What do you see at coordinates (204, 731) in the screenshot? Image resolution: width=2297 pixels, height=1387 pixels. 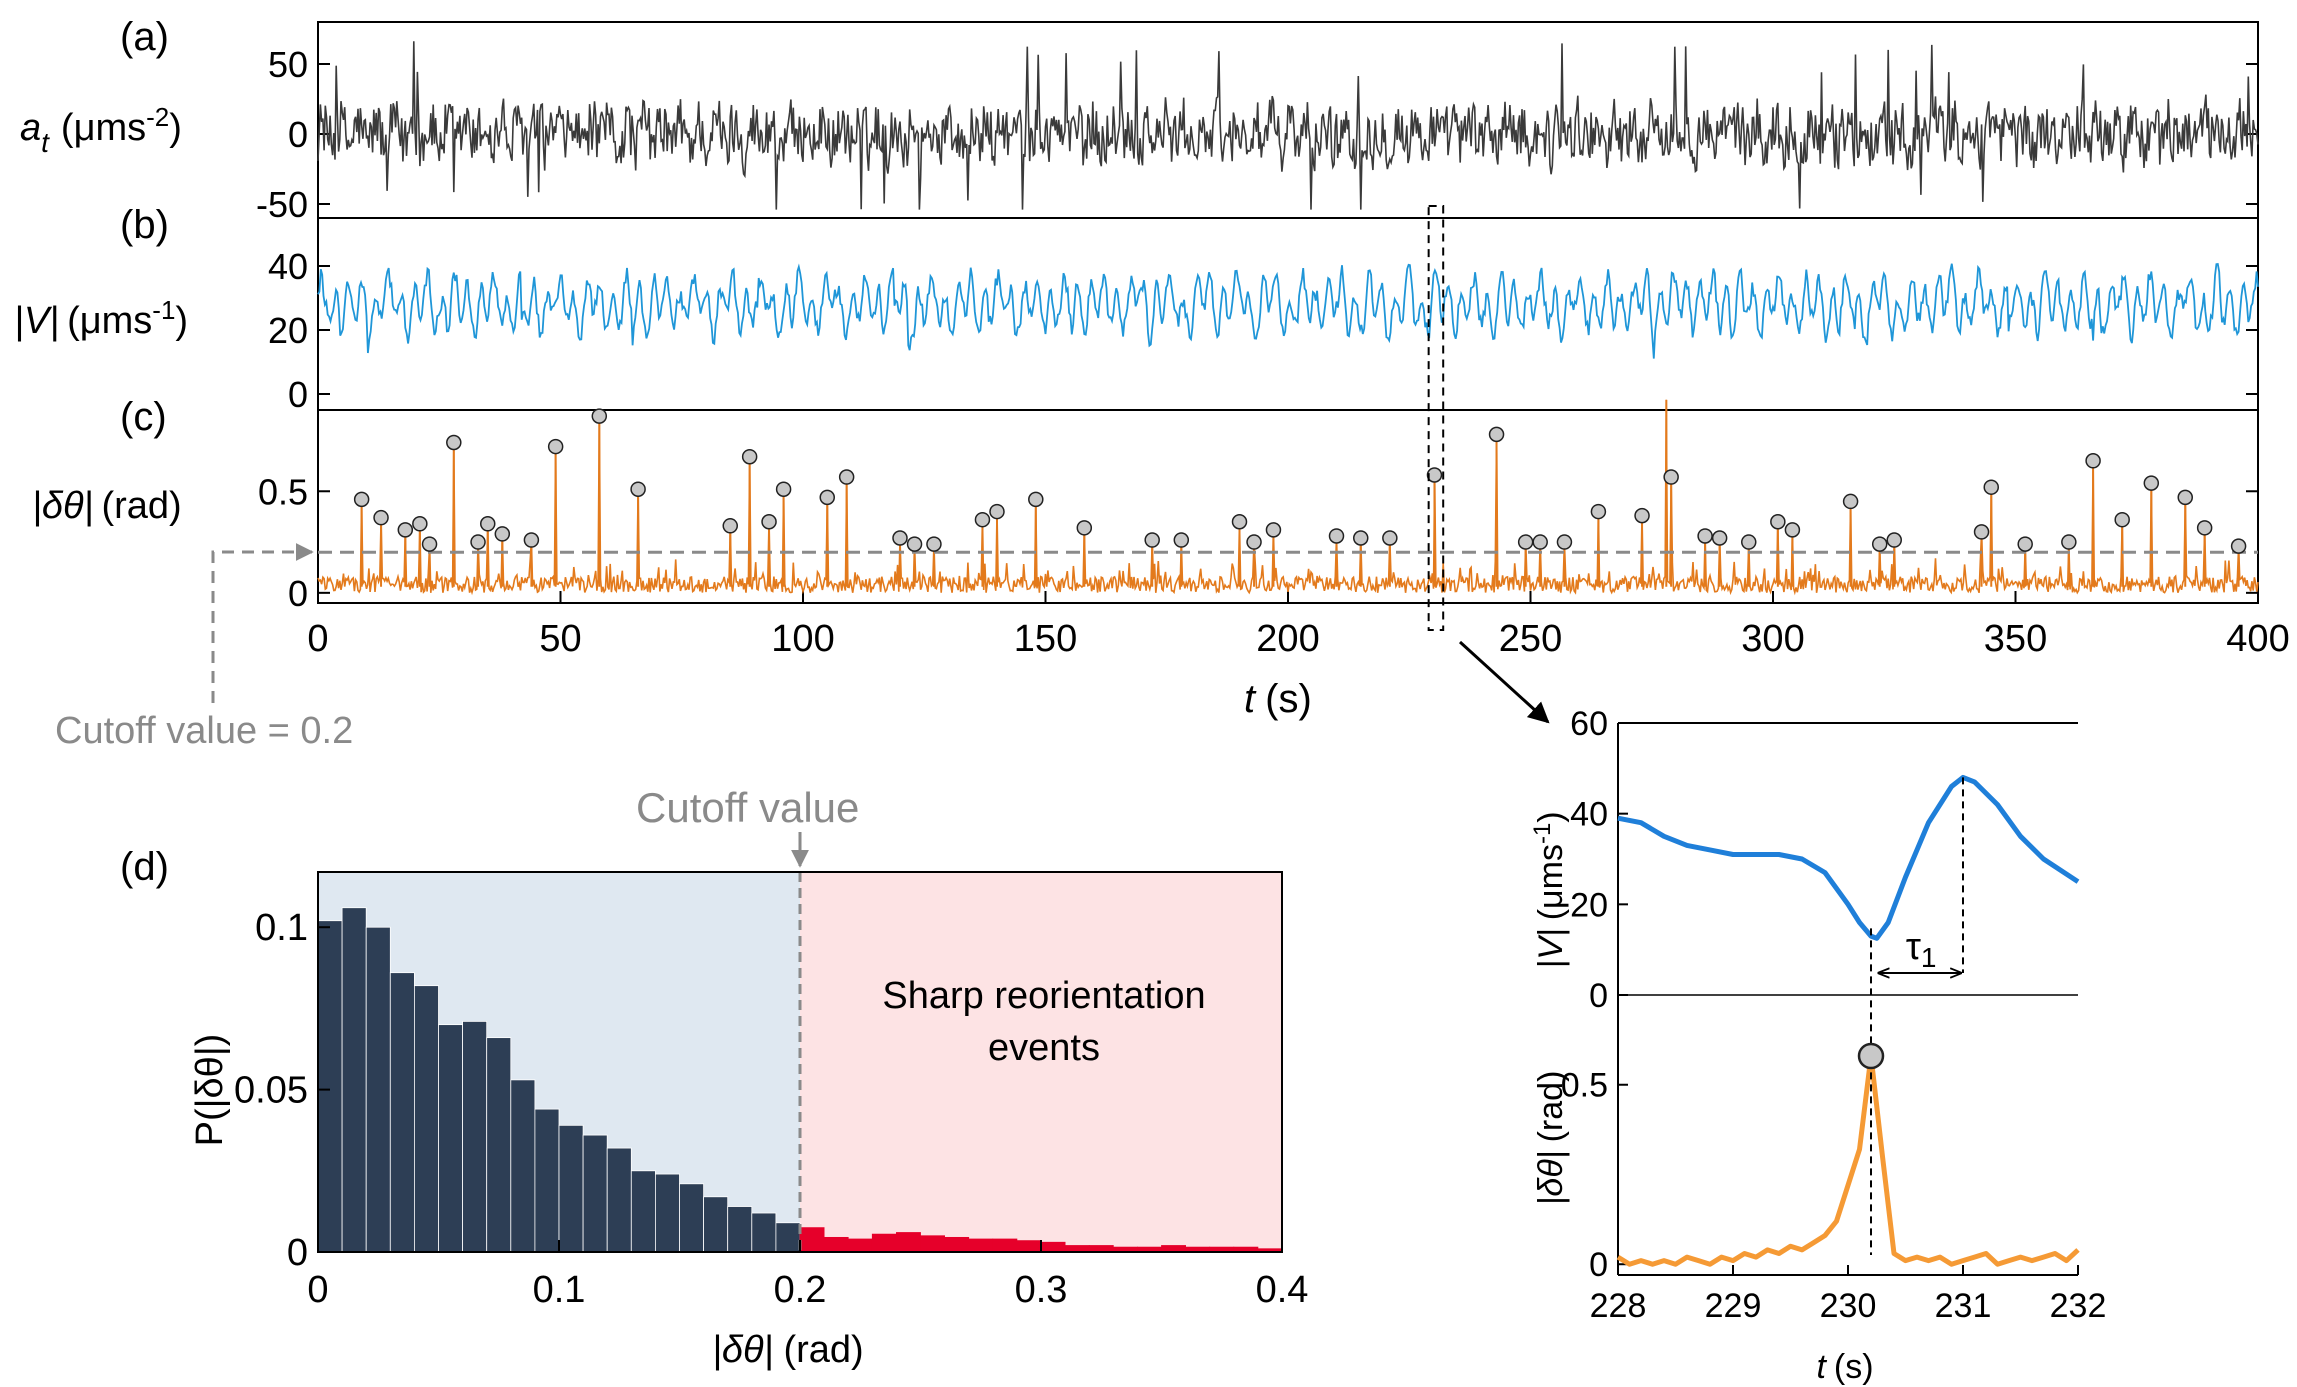 I see `cutoff-value-text: Cutoff value = 0.2` at bounding box center [204, 731].